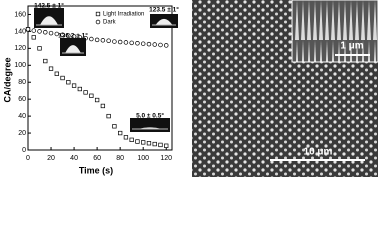  Describe the element at coordinates (334, 31) in the screenshot. I see `sem-inset` at that location.